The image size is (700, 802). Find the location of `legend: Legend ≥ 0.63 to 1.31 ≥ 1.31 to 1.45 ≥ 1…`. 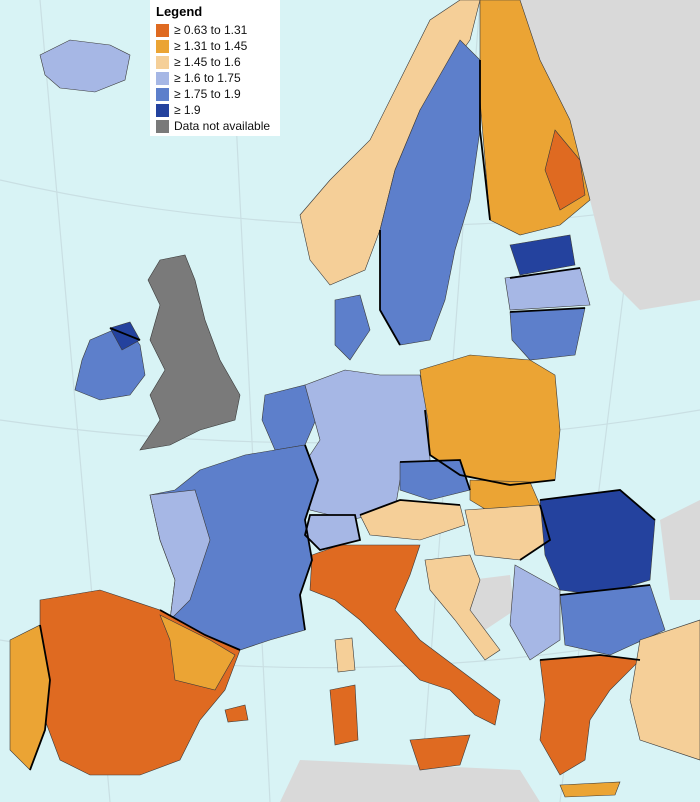

legend: Legend ≥ 0.63 to 1.31 ≥ 1.31 to 1.45 ≥ 1… is located at coordinates (215, 68).